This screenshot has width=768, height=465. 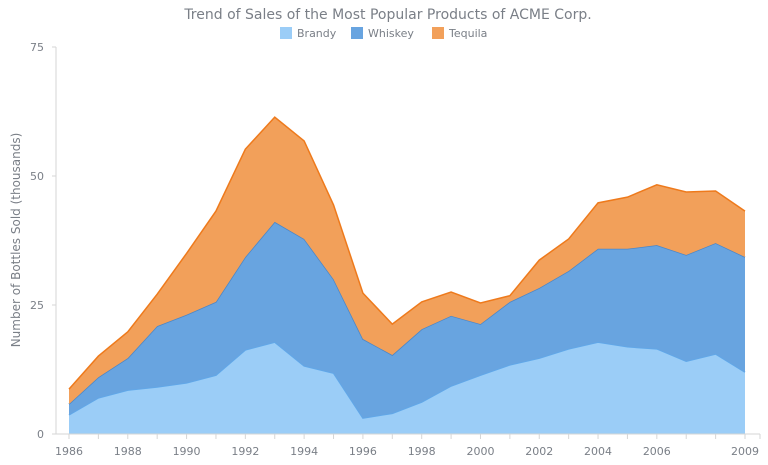 I want to click on x-tick-label: 2004, so click(x=598, y=451).